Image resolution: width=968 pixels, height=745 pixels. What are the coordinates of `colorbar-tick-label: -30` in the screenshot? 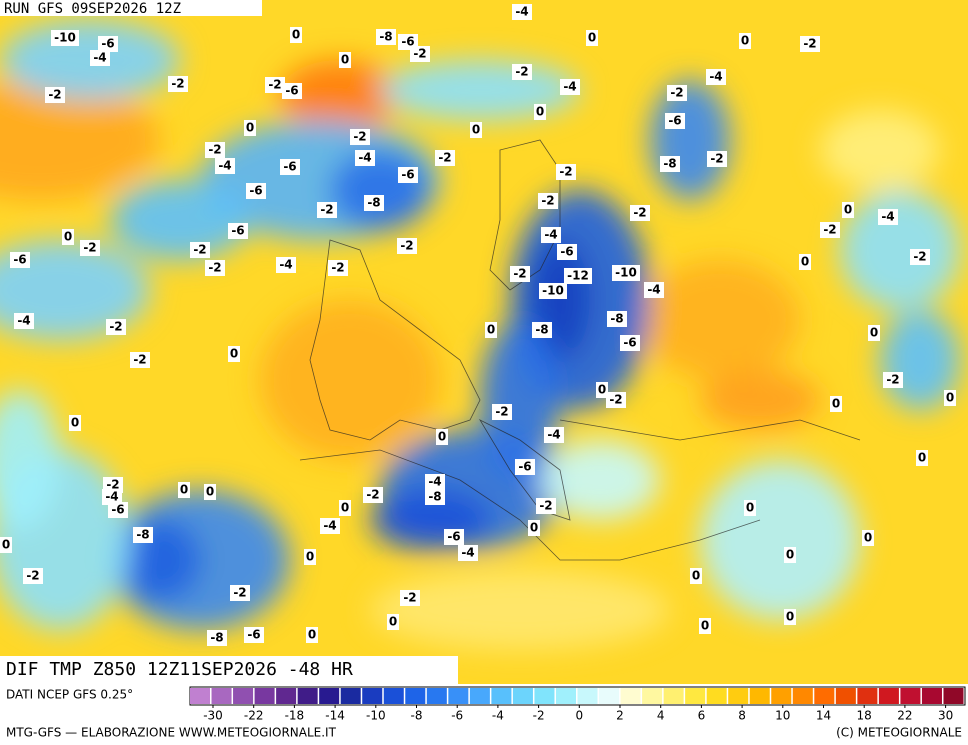 It's located at (213, 716).